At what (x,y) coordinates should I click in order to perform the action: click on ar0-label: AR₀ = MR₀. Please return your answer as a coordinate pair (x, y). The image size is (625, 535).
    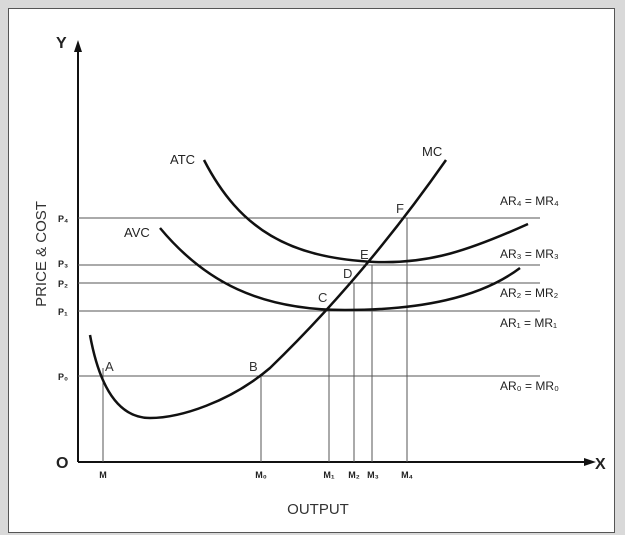
    Looking at the image, I should click on (529, 386).